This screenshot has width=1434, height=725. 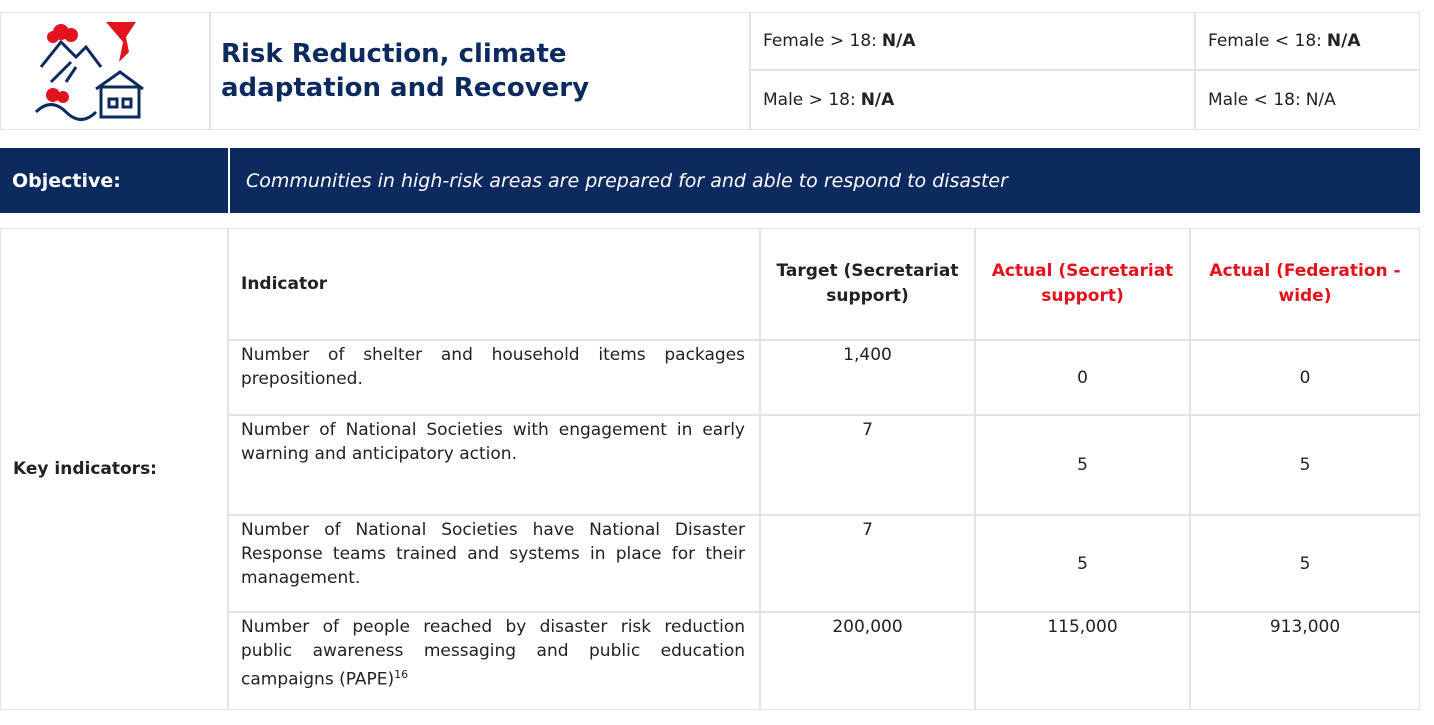 What do you see at coordinates (972, 41) in the screenshot?
I see `demographic-cell: Female > 18: N/A` at bounding box center [972, 41].